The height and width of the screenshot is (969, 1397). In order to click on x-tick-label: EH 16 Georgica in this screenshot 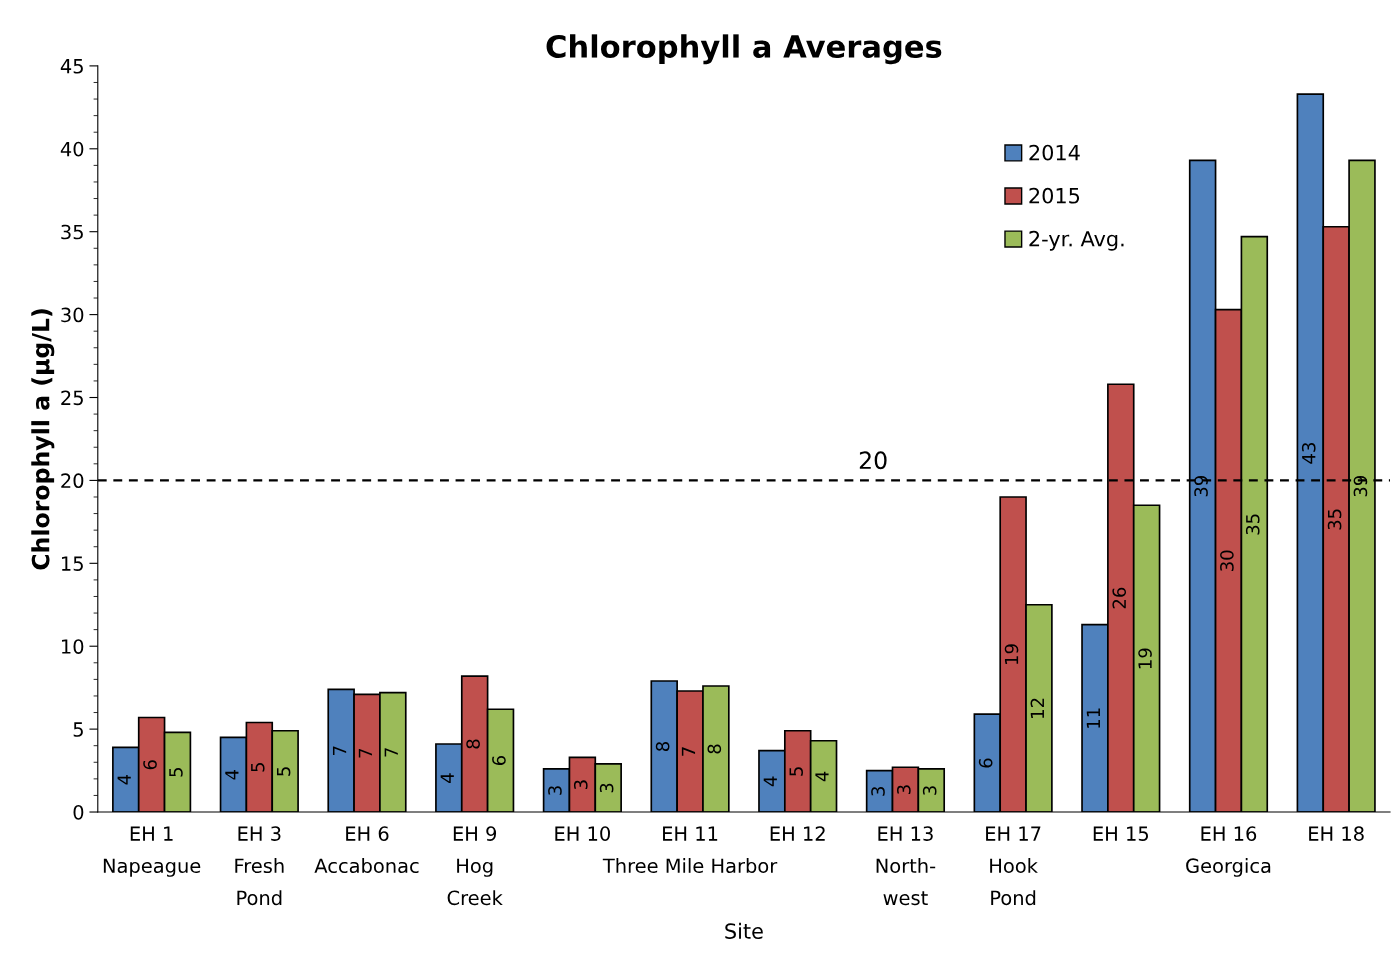, I will do `click(1228, 851)`.